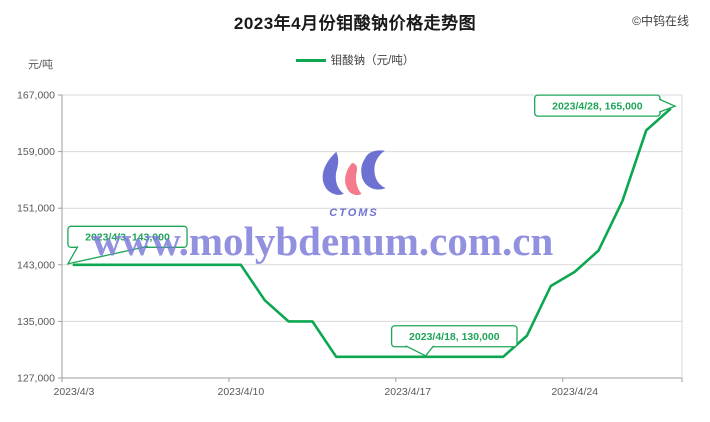 The image size is (710, 422). Describe the element at coordinates (407, 392) in the screenshot. I see `x-axis-tick-label: 2023/4/17` at that location.